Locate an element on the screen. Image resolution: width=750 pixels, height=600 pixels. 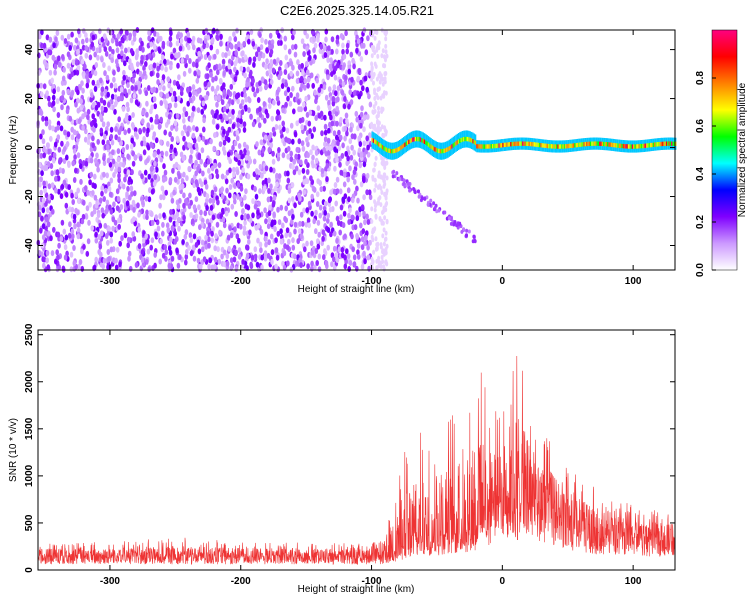
spectrogram-y-tick-label: 20 is located at coordinates (29, 99).